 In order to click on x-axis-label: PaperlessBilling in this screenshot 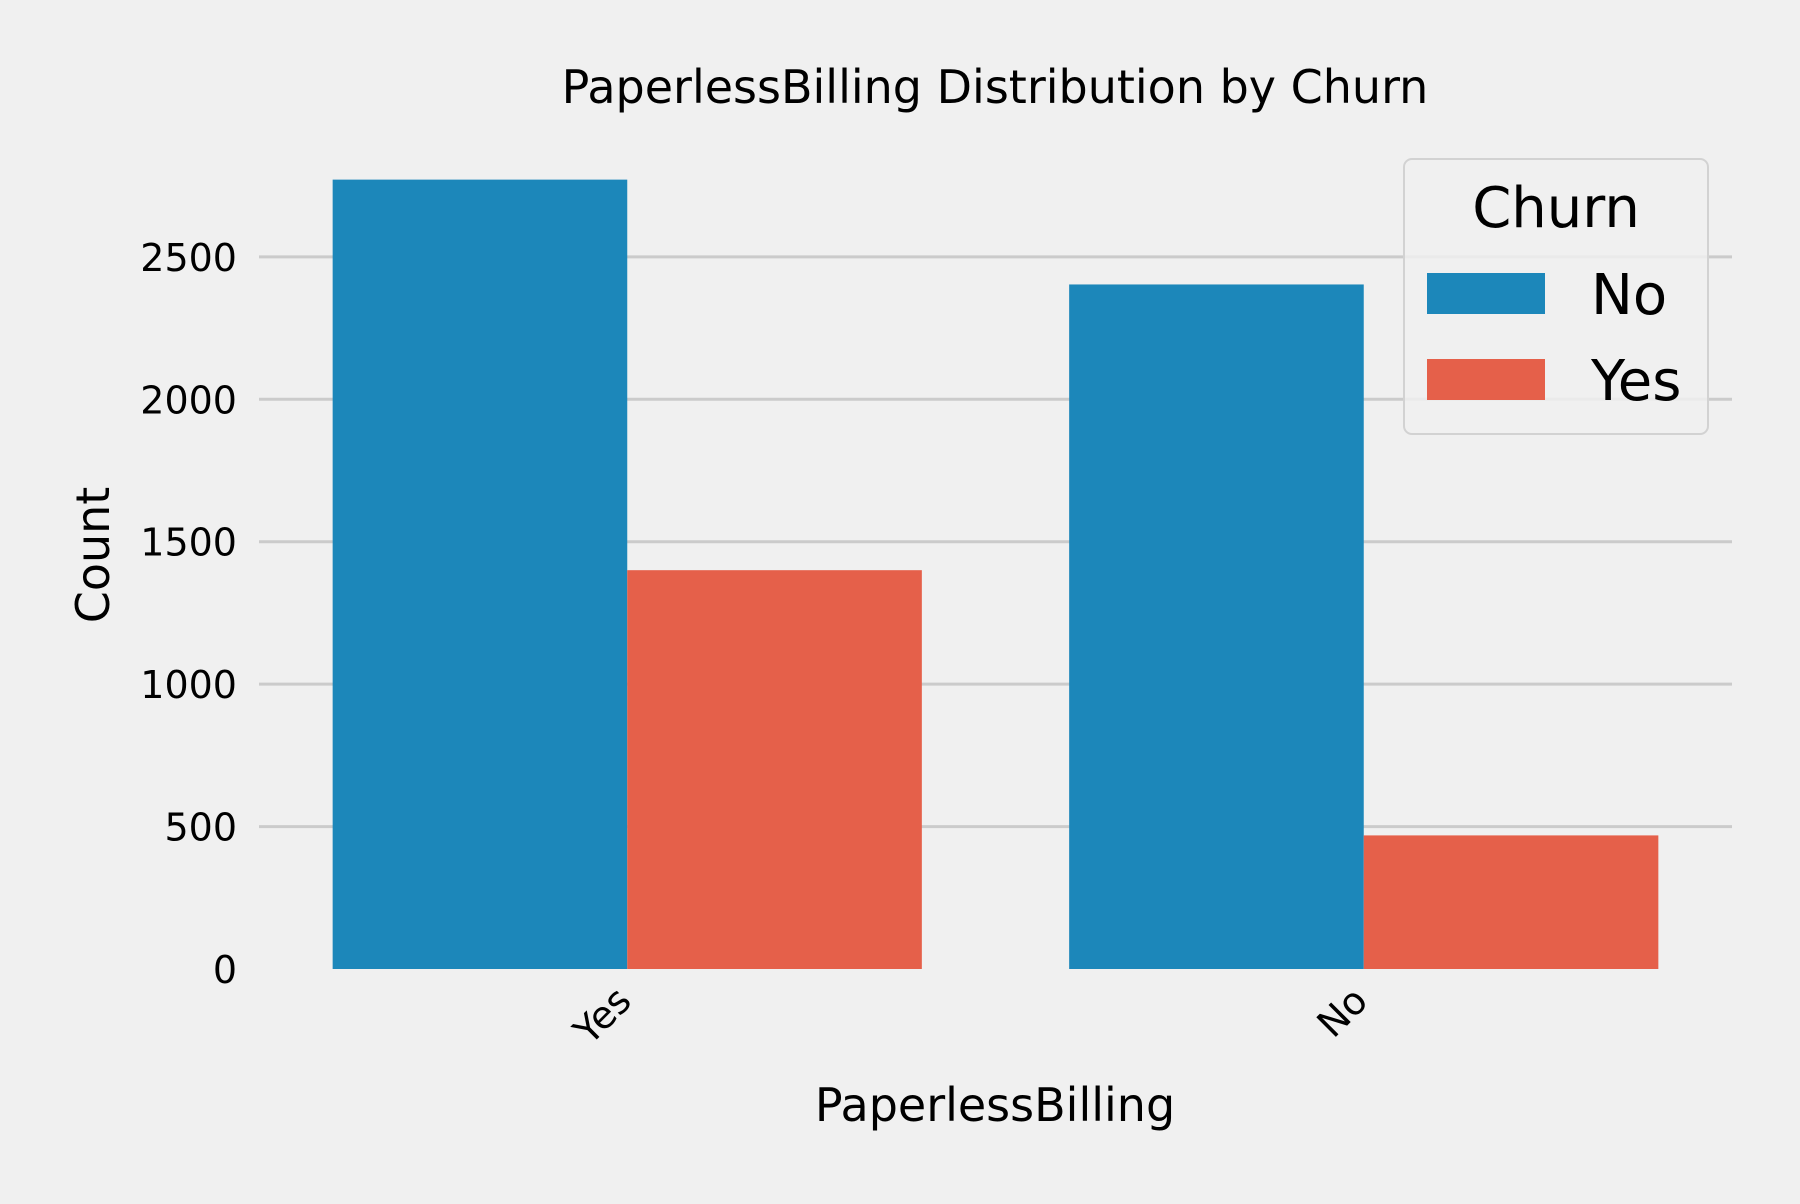, I will do `click(995, 1105)`.